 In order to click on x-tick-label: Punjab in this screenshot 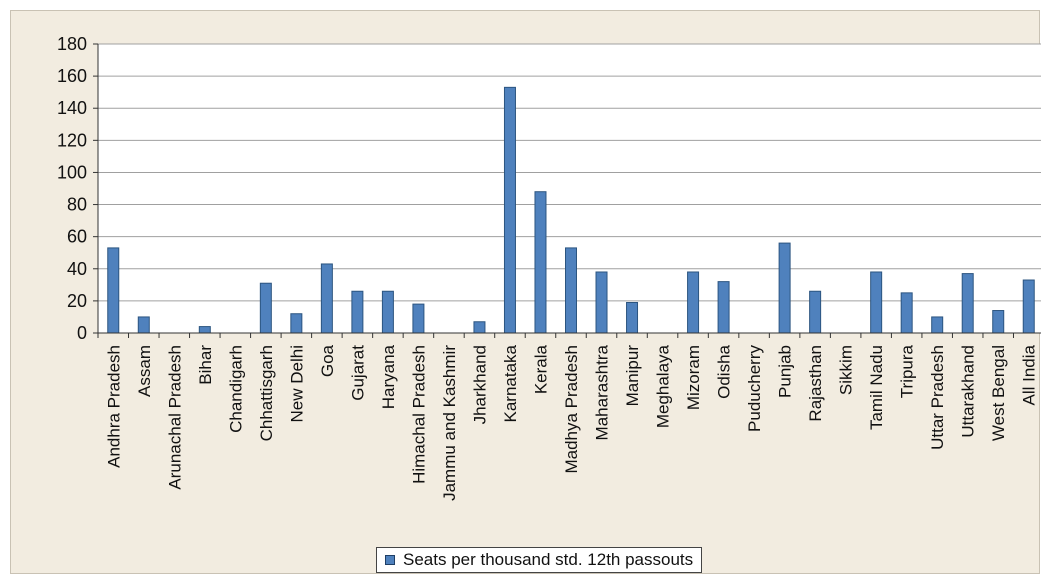, I will do `click(785, 371)`.